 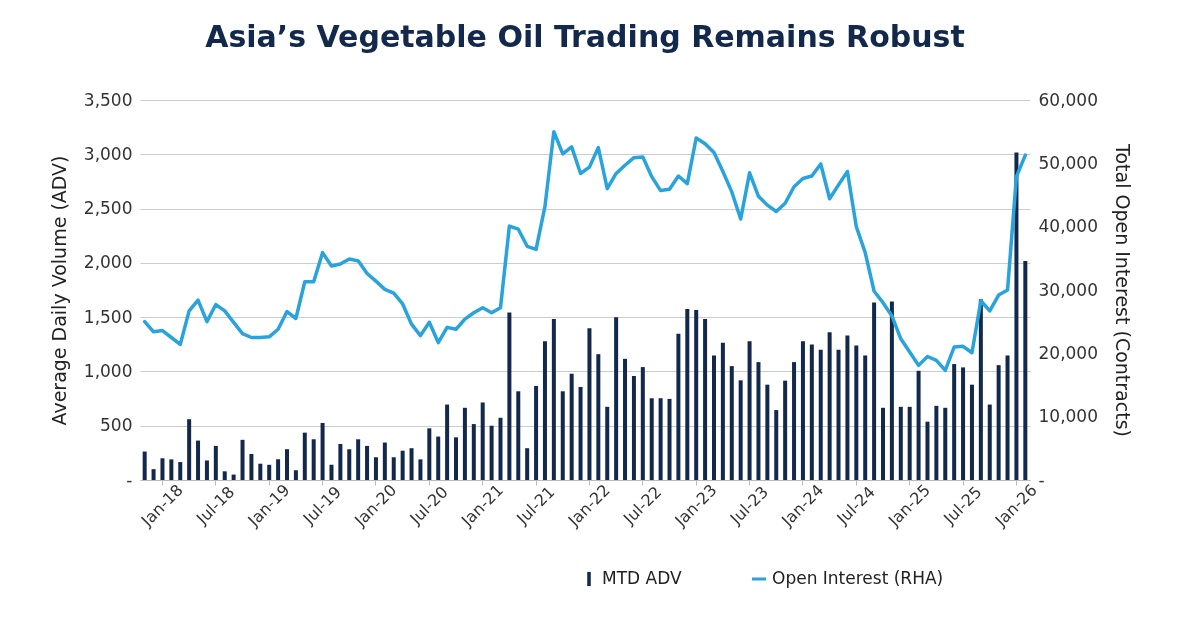 I want to click on y-tick-label: 2,500, so click(x=108, y=208).